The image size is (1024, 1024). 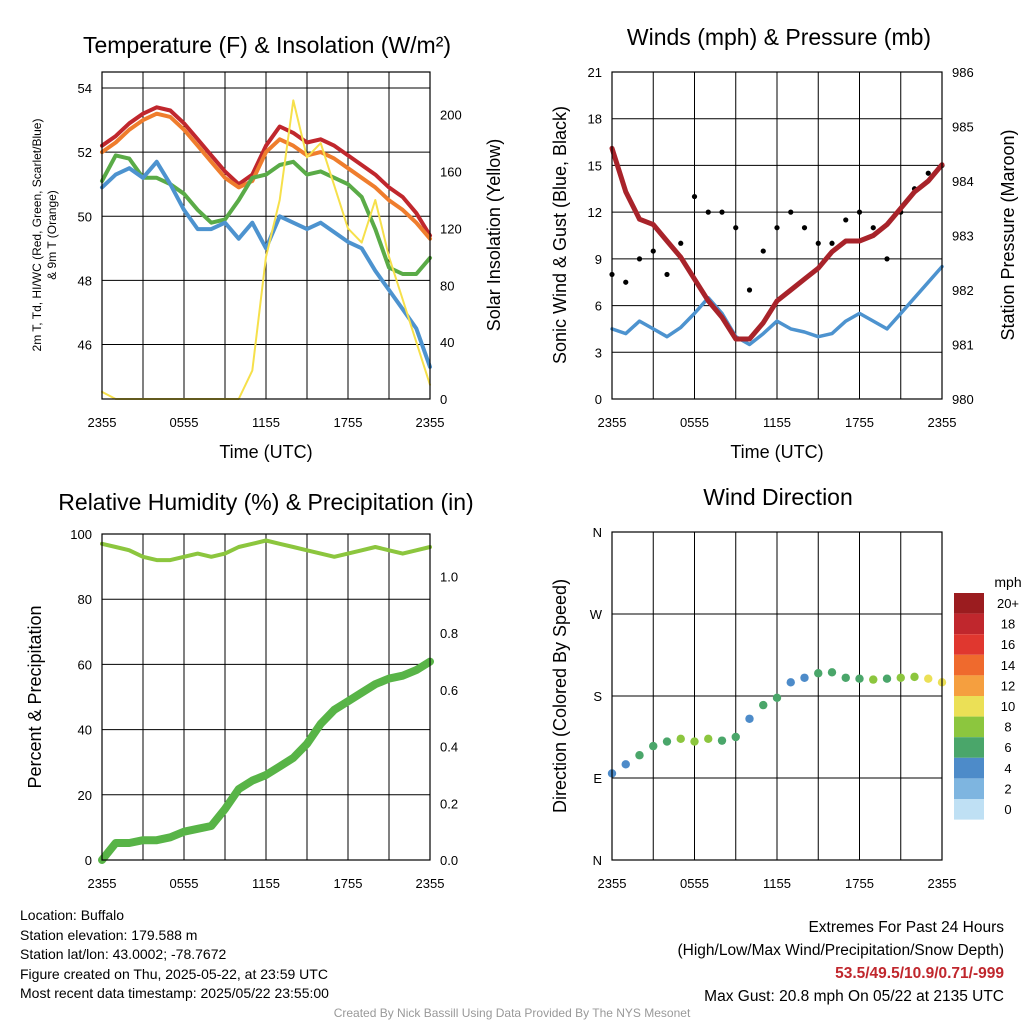 I want to click on pressure-y-tick-label: 980, so click(x=963, y=399).